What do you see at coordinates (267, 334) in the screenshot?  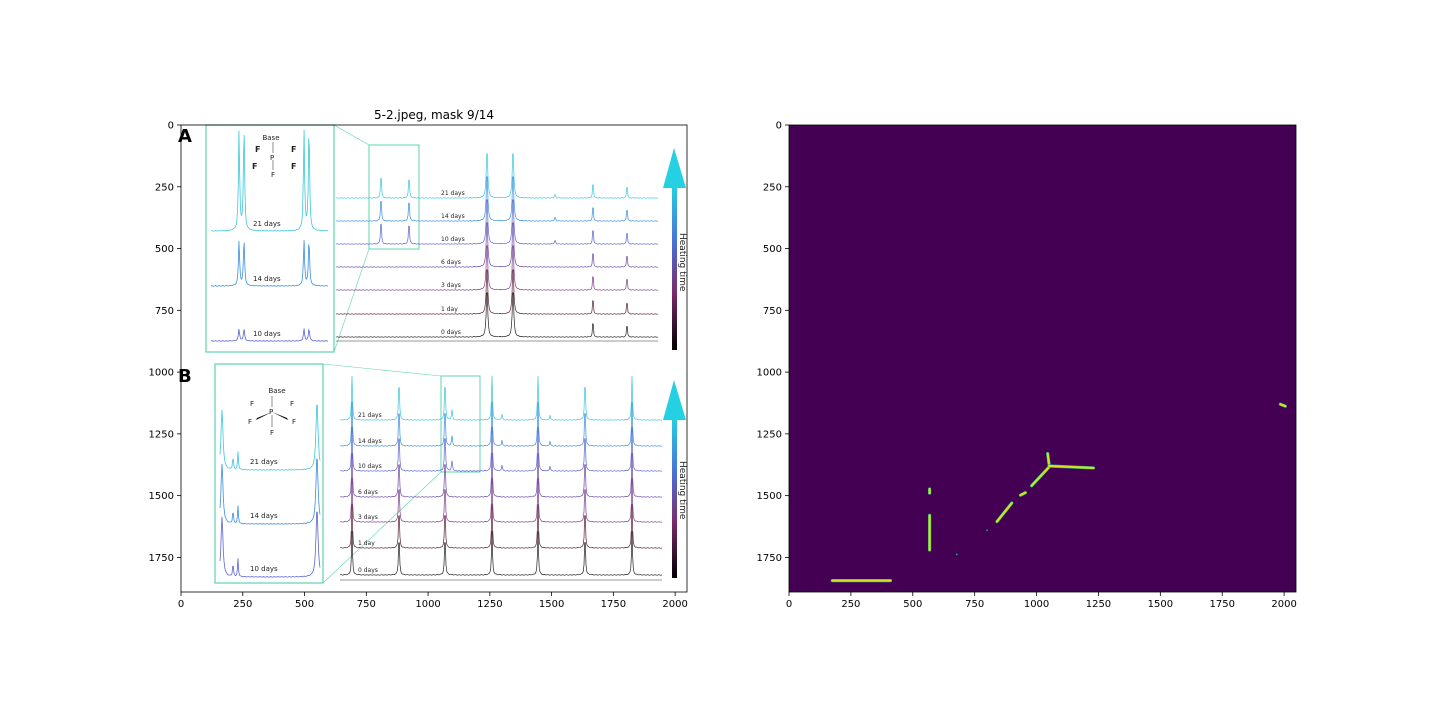 I see `panel-a-inset-day-label: 10 days` at bounding box center [267, 334].